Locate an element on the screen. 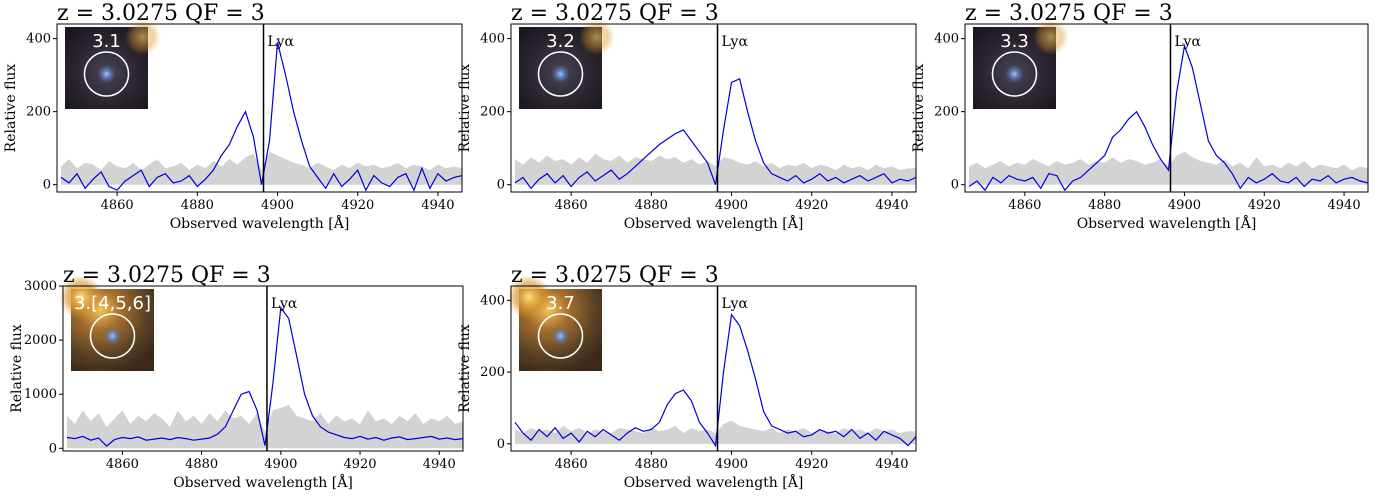  image-stamp: 3.[4,5,6] is located at coordinates (106, 323).